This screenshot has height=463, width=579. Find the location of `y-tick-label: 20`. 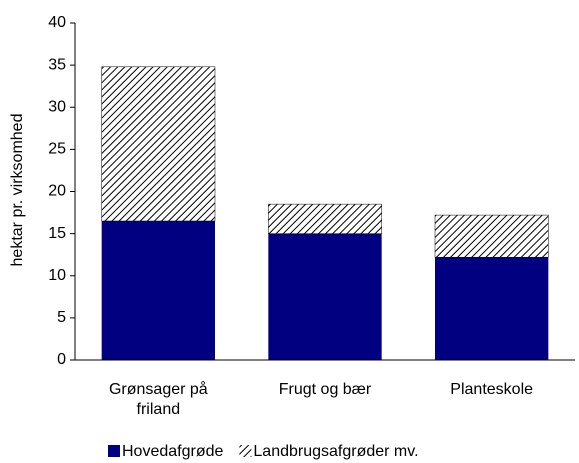

y-tick-label: 20 is located at coordinates (57, 191).